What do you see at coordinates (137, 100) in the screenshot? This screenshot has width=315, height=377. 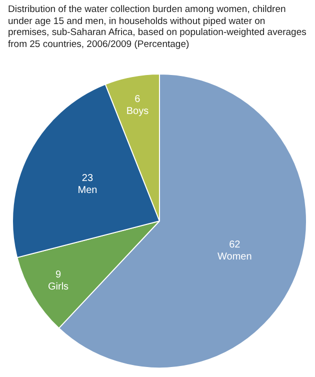 I see `data-label: 6` at bounding box center [137, 100].